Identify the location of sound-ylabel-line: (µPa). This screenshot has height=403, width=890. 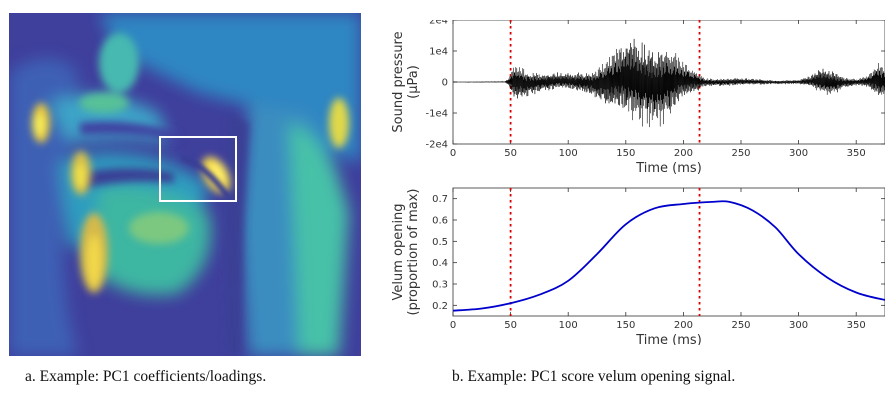
(413, 82).